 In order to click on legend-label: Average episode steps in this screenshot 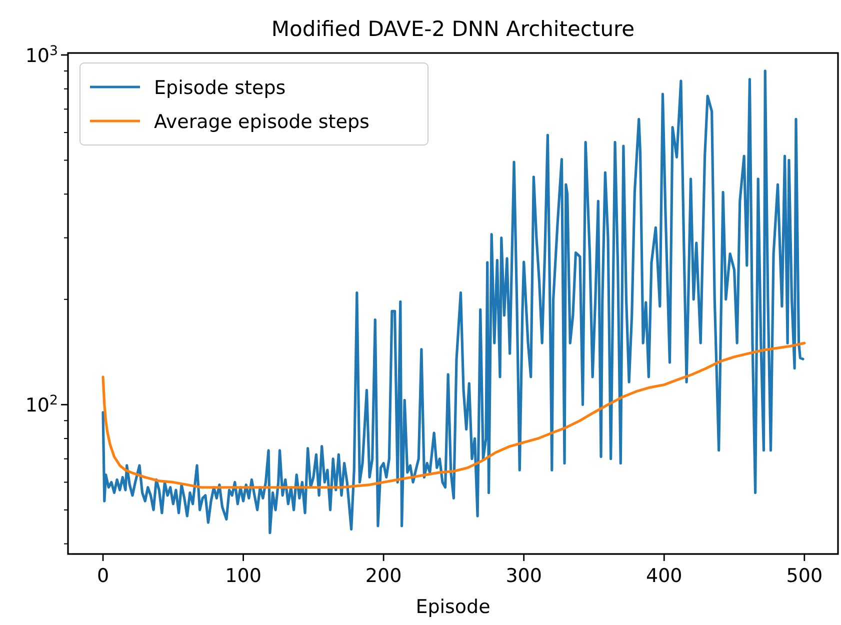, I will do `click(262, 122)`.